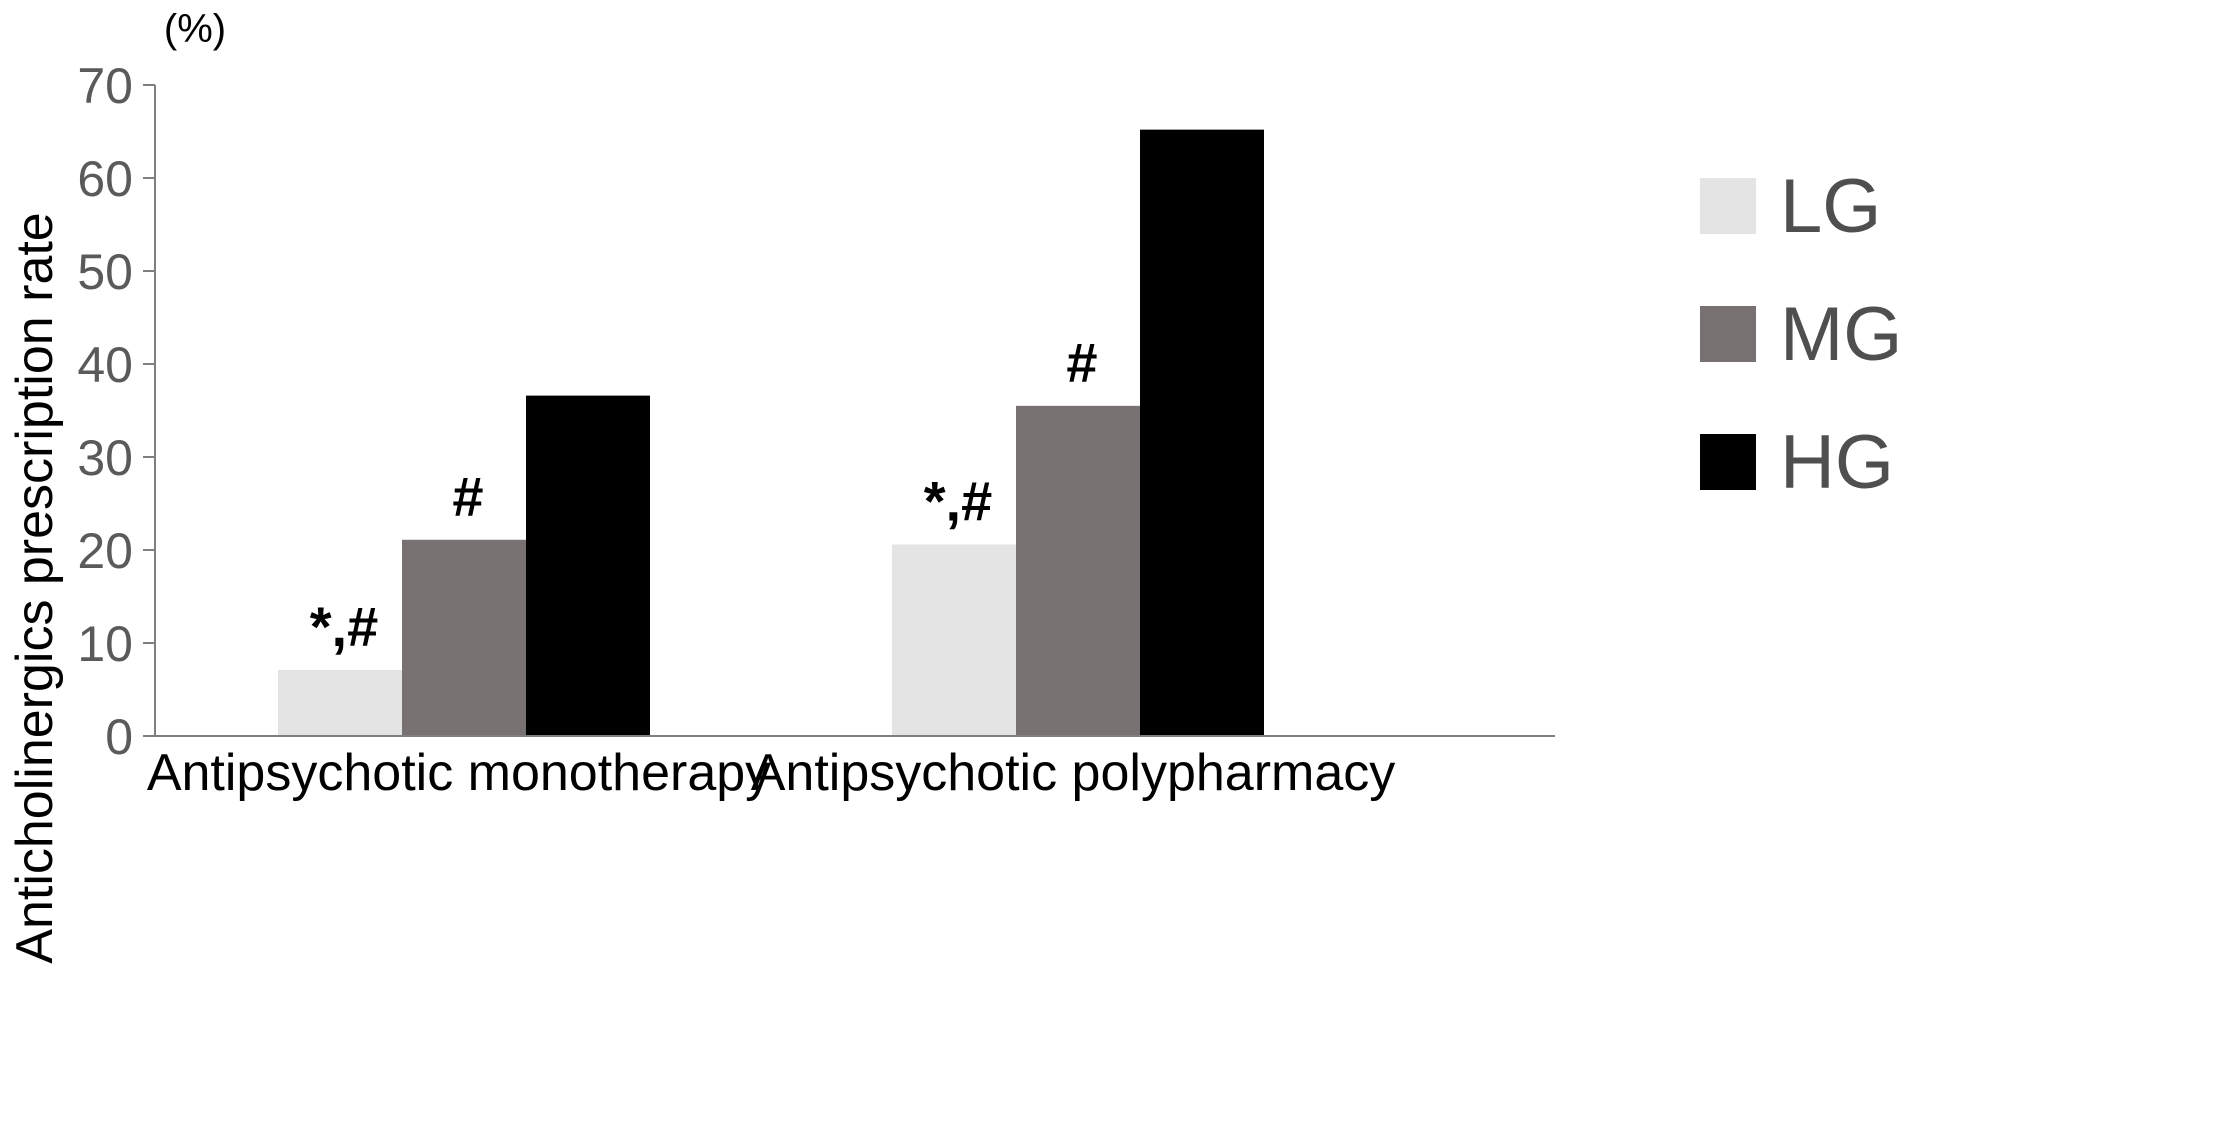 The image size is (2217, 1132). What do you see at coordinates (35, 587) in the screenshot?
I see `y-axis-title: Anticholinergics prescription rate` at bounding box center [35, 587].